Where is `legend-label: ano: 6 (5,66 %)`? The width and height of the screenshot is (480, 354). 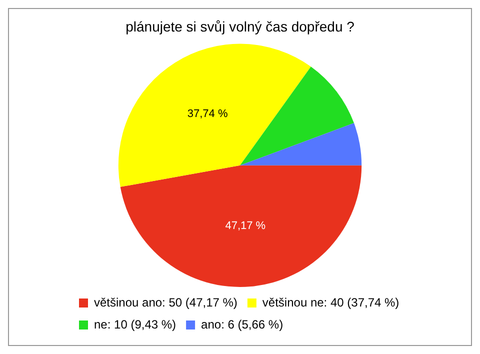 legend-label: ano: 6 (5,66 %) is located at coordinates (242, 324).